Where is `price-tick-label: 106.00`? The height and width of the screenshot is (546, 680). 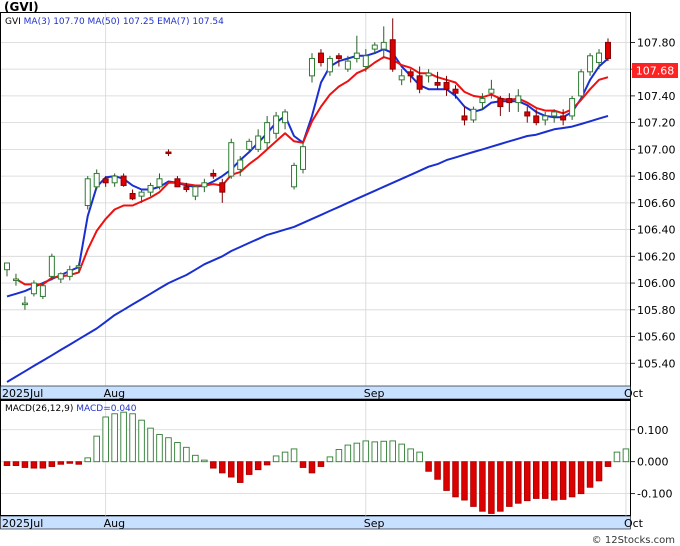 price-tick-label: 106.00 is located at coordinates (656, 283).